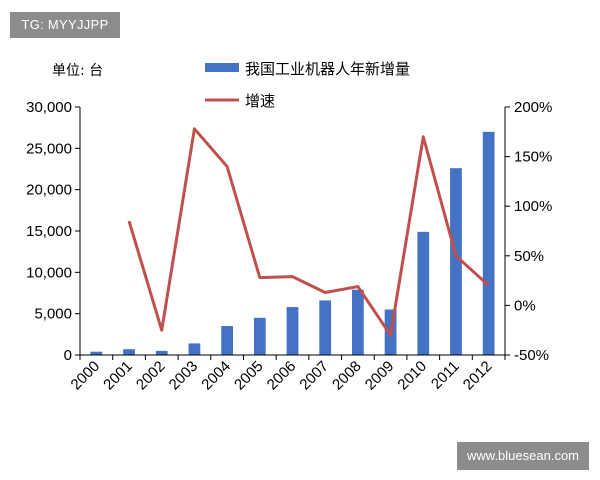  Describe the element at coordinates (529, 256) in the screenshot. I see `right-tick-label: 50%` at that location.